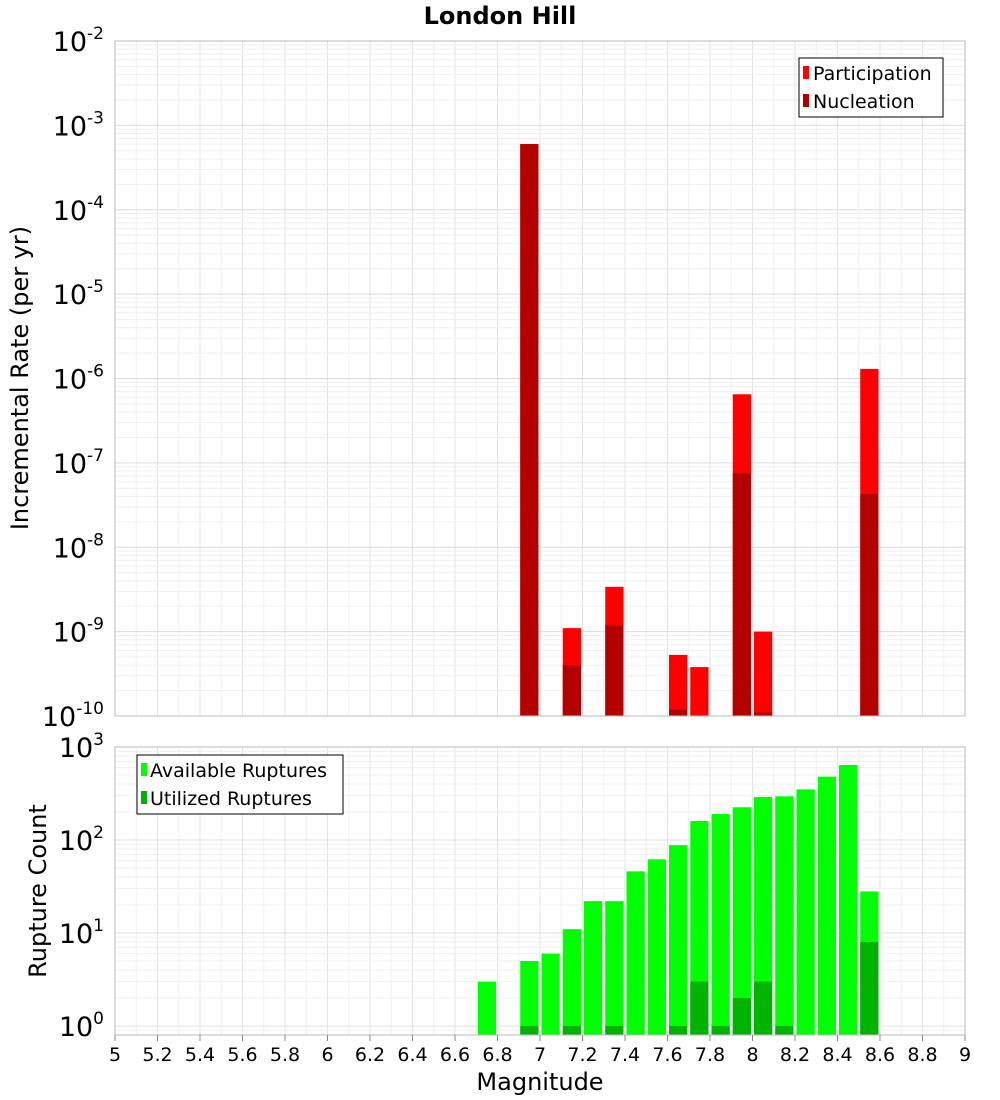  I want to click on y-tick-label: 10², so click(81, 840).